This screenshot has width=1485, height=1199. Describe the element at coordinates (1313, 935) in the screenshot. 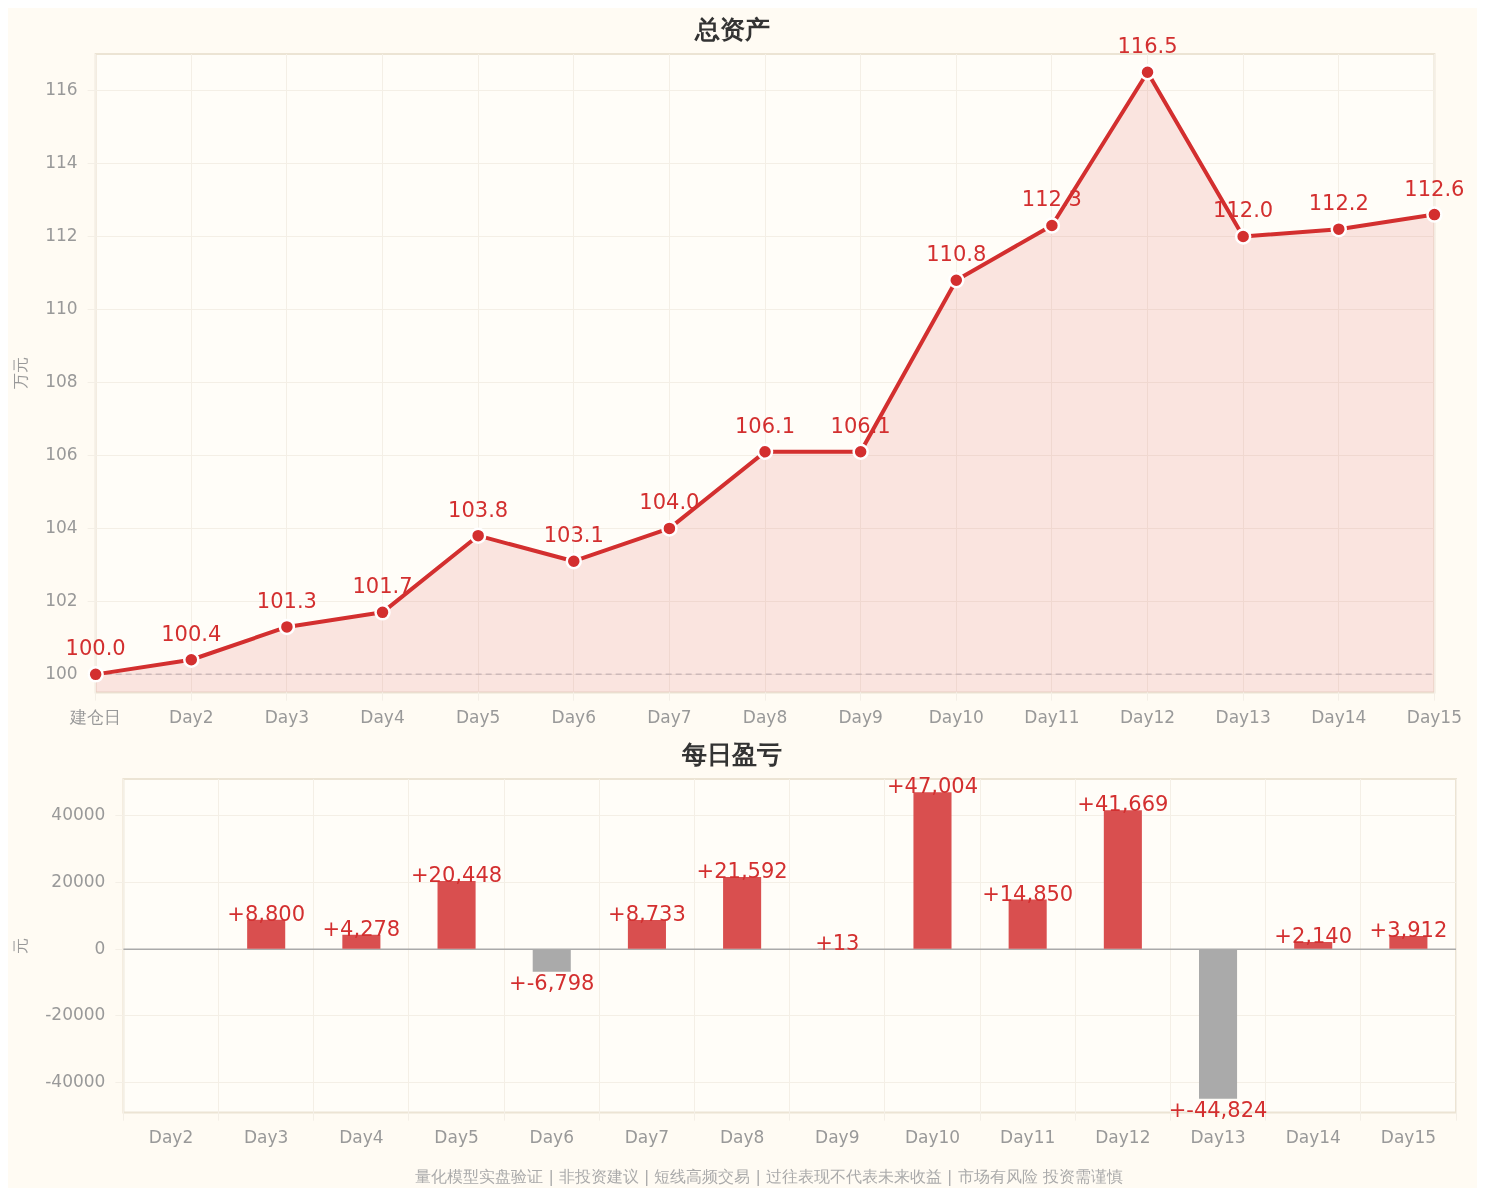

I see `data-label: +2,140` at that location.